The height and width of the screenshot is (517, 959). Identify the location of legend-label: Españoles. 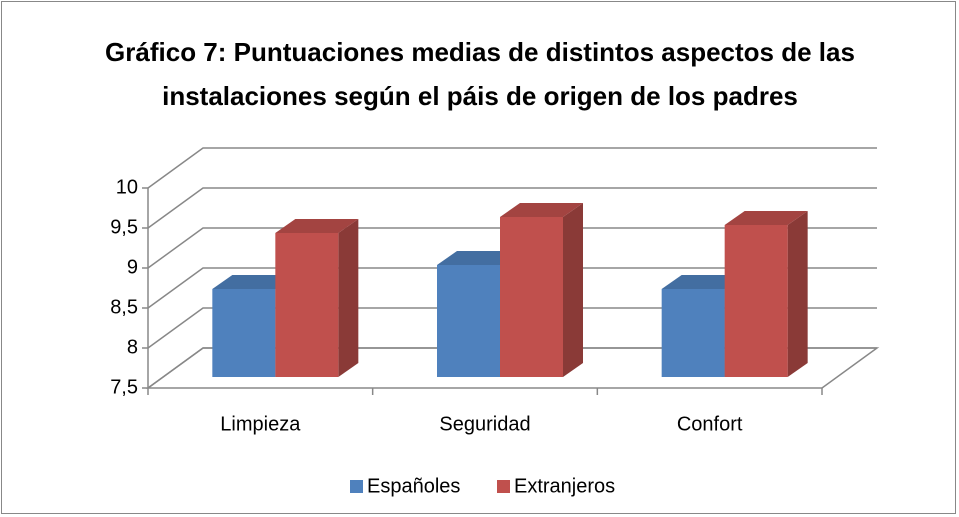
(413, 486).